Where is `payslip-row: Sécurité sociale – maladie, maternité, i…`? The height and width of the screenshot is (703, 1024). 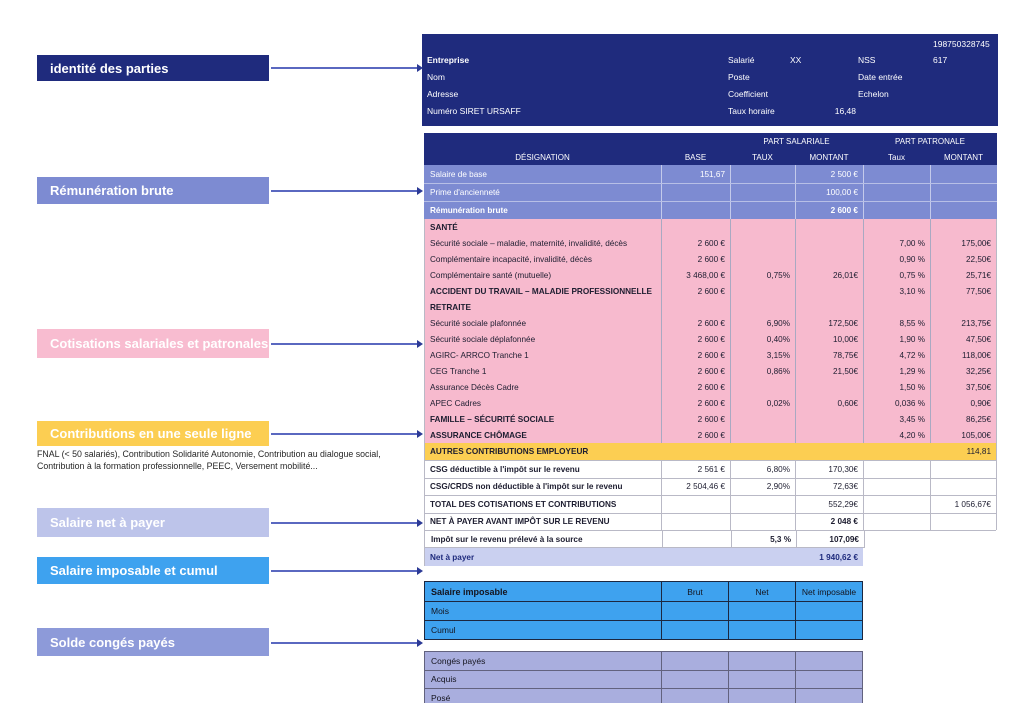
payslip-row: Sécurité sociale – maladie, maternité, i… is located at coordinates (710, 243).